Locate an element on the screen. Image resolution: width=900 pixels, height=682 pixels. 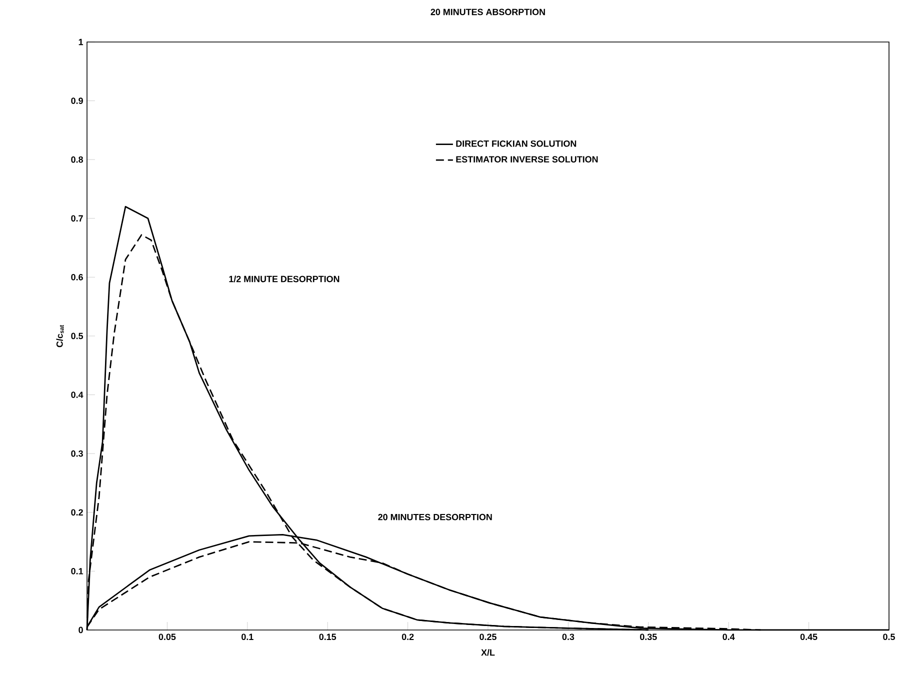
x-tick-label: 0.05 is located at coordinates (167, 637).